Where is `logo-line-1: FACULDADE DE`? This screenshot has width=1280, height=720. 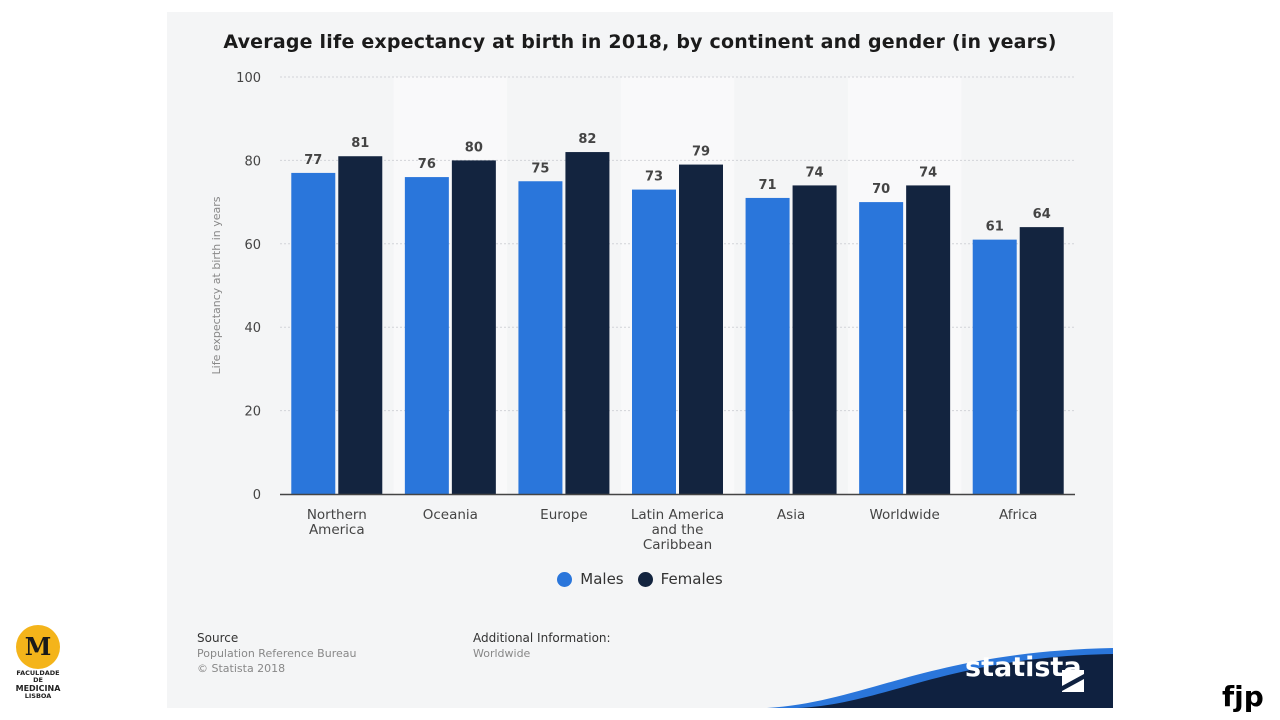 logo-line-1: FACULDADE DE is located at coordinates (38, 676).